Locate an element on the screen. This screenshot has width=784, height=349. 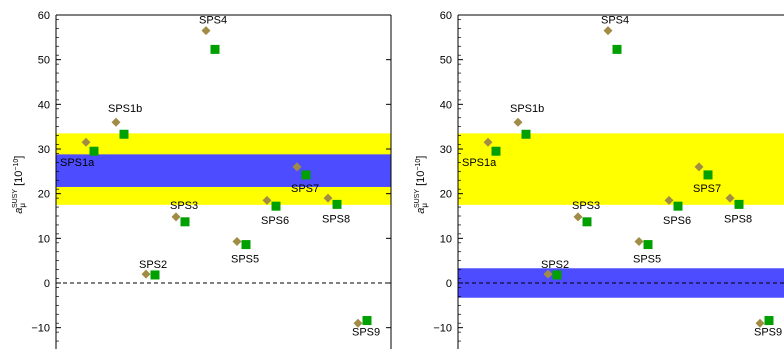
band-yellow is located at coordinates (621, 169).